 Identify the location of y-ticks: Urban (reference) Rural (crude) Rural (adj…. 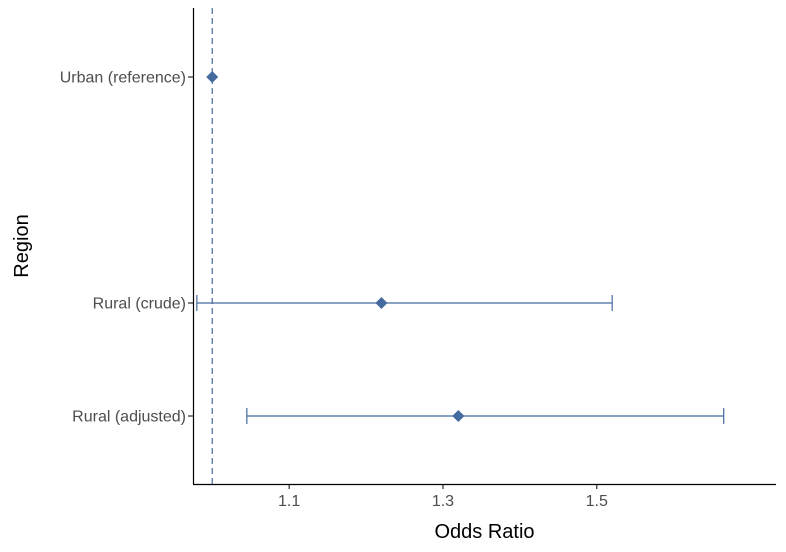
(126, 248).